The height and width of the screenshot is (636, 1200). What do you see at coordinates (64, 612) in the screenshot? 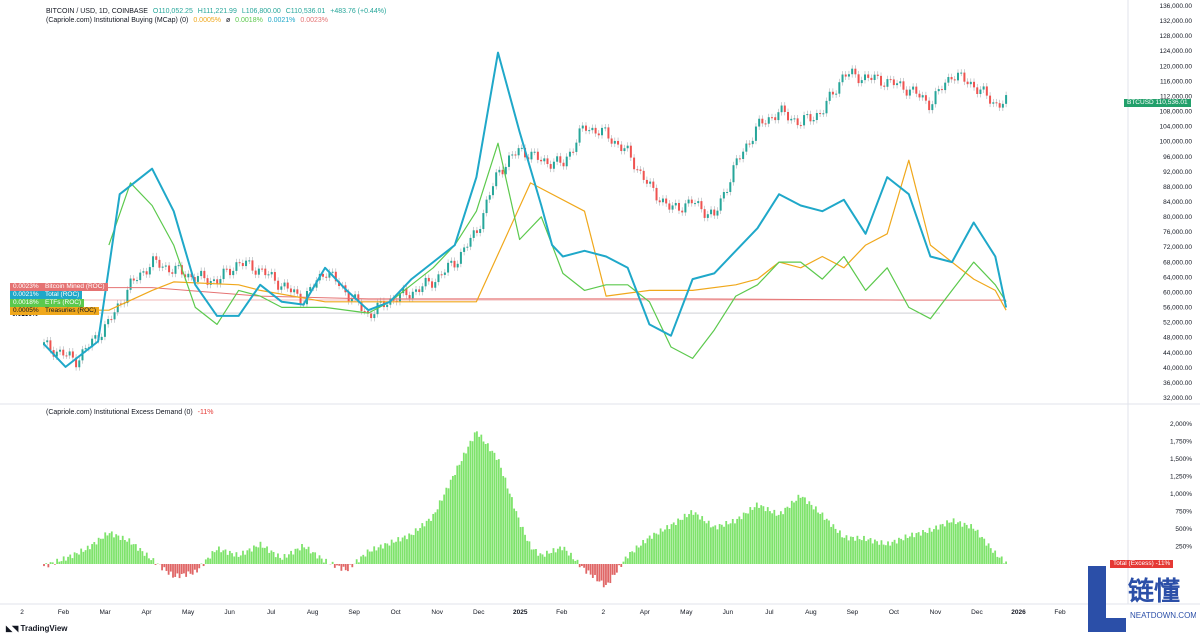
I see `x-tick-label: Feb` at bounding box center [64, 612].